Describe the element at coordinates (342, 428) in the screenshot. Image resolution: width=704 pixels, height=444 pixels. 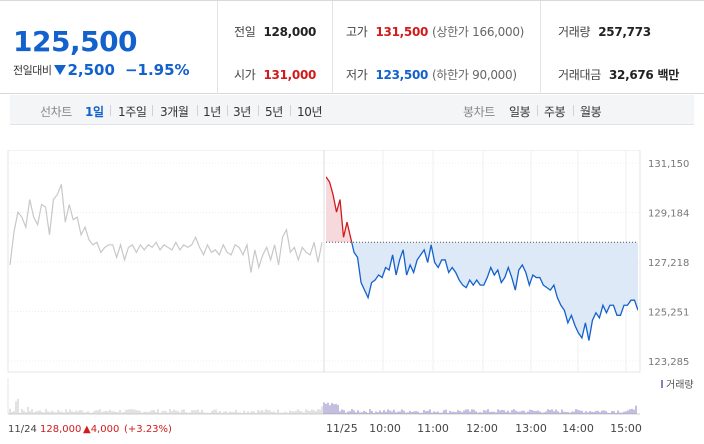
I see `x-tick-label: 11/25` at that location.